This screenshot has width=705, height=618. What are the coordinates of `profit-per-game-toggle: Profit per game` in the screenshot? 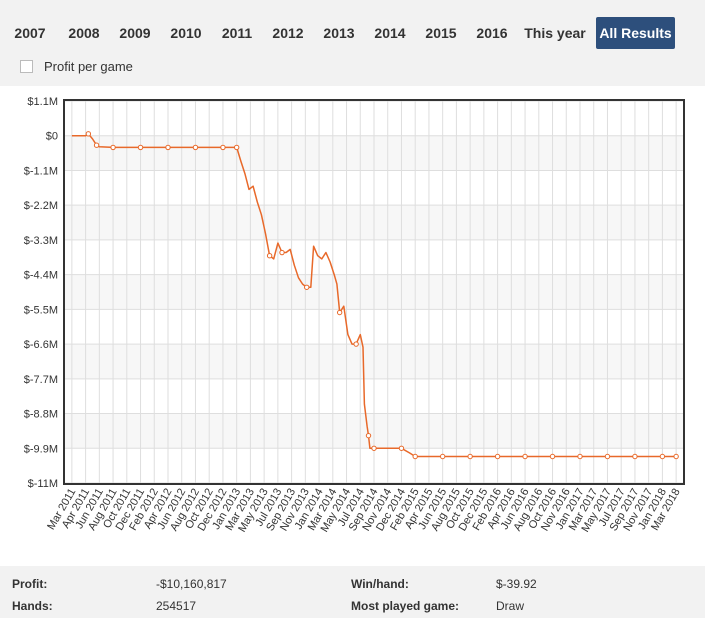 It's located at (76, 66).